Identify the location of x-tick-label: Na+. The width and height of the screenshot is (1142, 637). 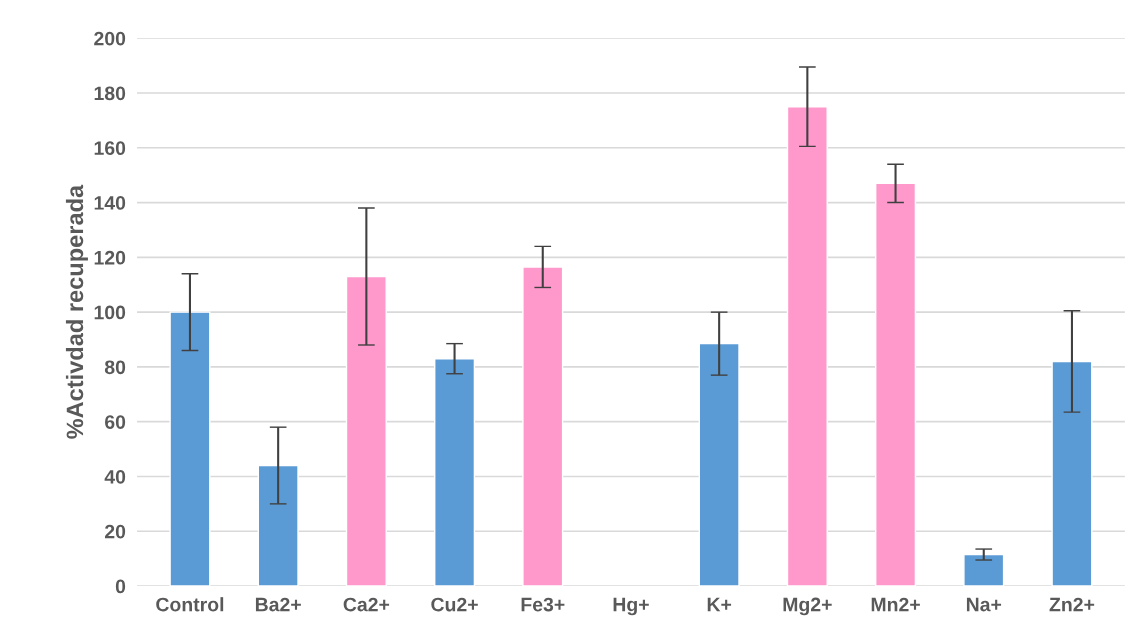
(984, 604).